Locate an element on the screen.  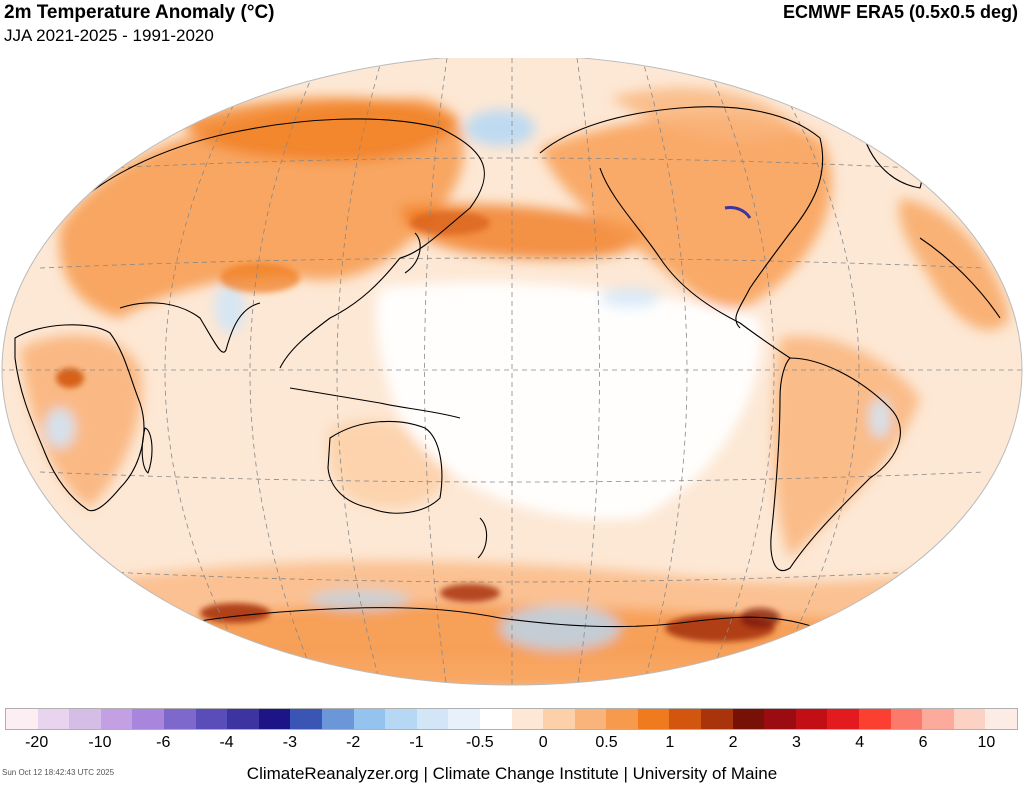
timestamp: Sun Oct 12 18:42:43 UTC 2025 is located at coordinates (58, 772).